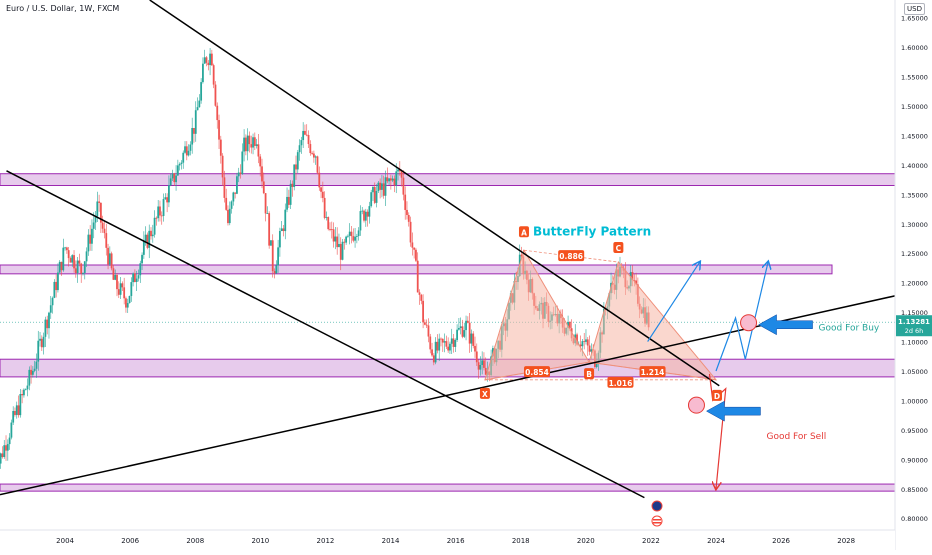 Image resolution: width=932 pixels, height=555 pixels. I want to click on eu-flag-icon, so click(657, 506).